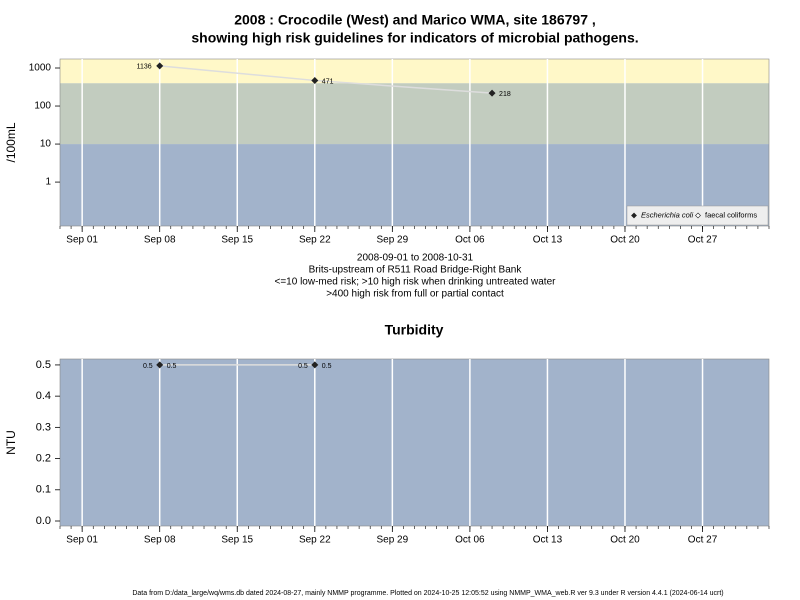  What do you see at coordinates (43, 521) in the screenshot?
I see `y-tick-label: 0.0` at bounding box center [43, 521].